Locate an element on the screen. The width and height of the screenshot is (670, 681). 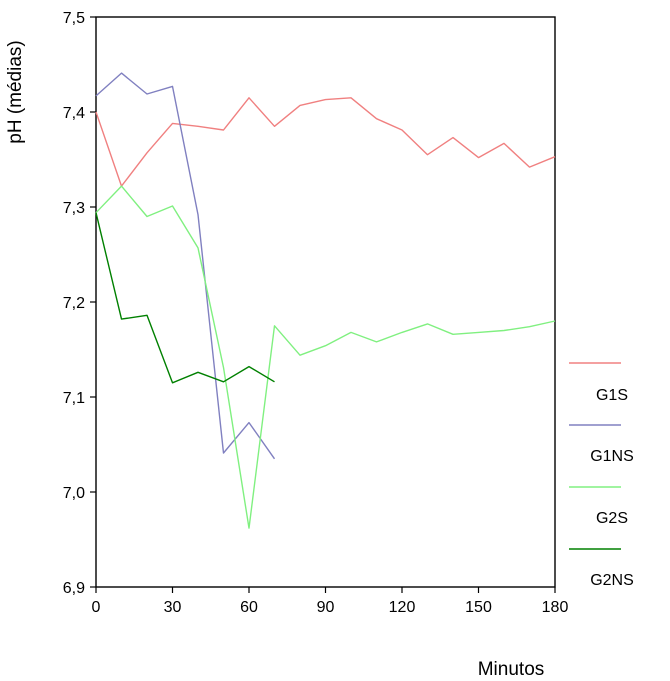
y-tick-label: 7,3 is located at coordinates (74, 208).